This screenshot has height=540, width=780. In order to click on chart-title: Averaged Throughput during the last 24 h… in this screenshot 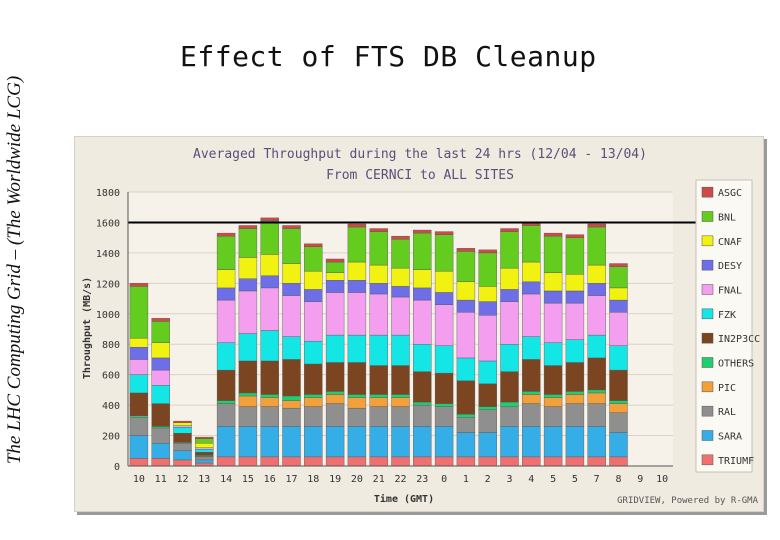, I will do `click(420, 154)`.